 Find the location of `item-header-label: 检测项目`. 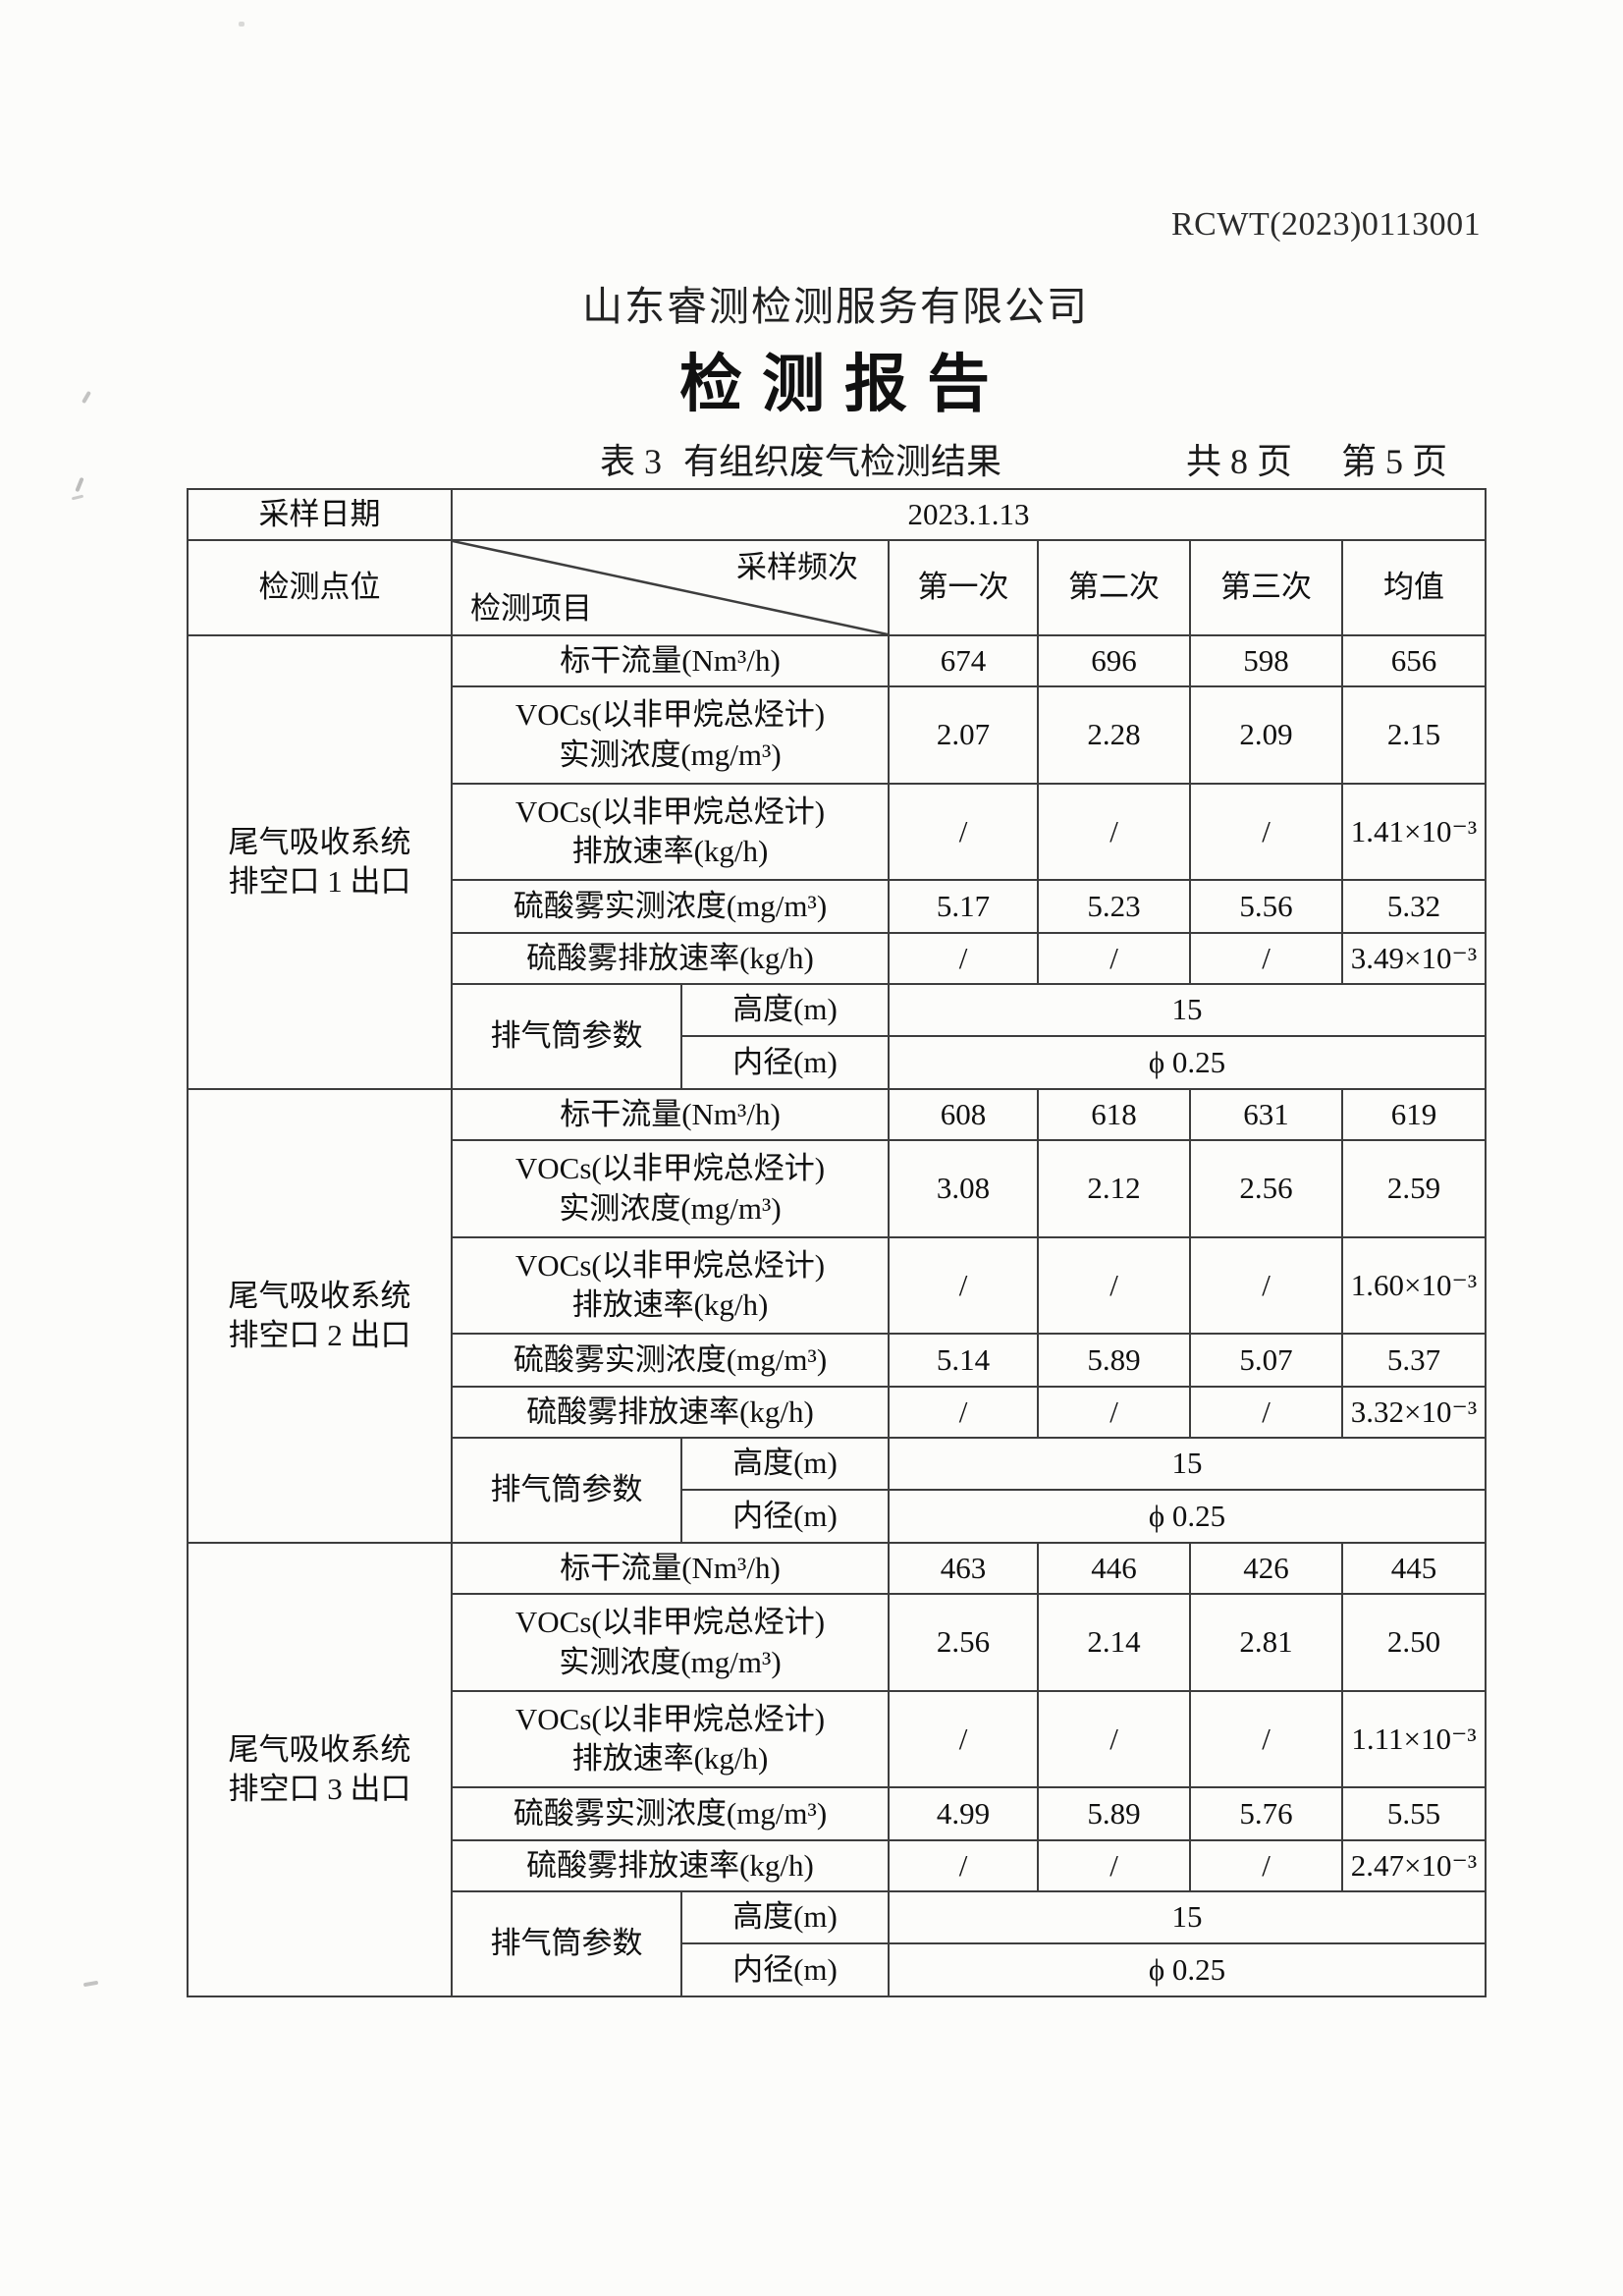

item-header-label: 检测项目 is located at coordinates (531, 608).